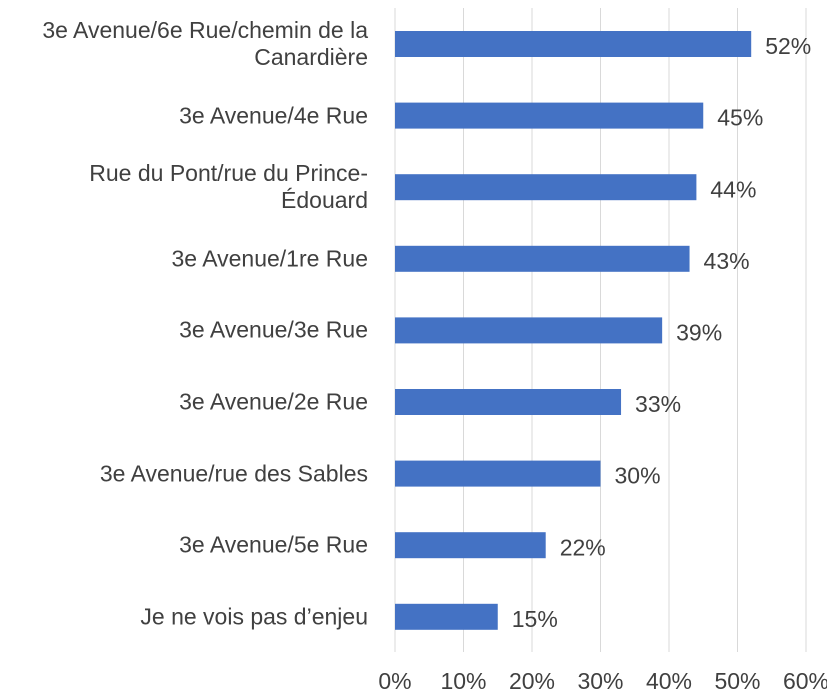 Image resolution: width=827 pixels, height=691 pixels. What do you see at coordinates (273, 544) in the screenshot?
I see `y-tick-label: 3e Avenue/5e Rue` at bounding box center [273, 544].